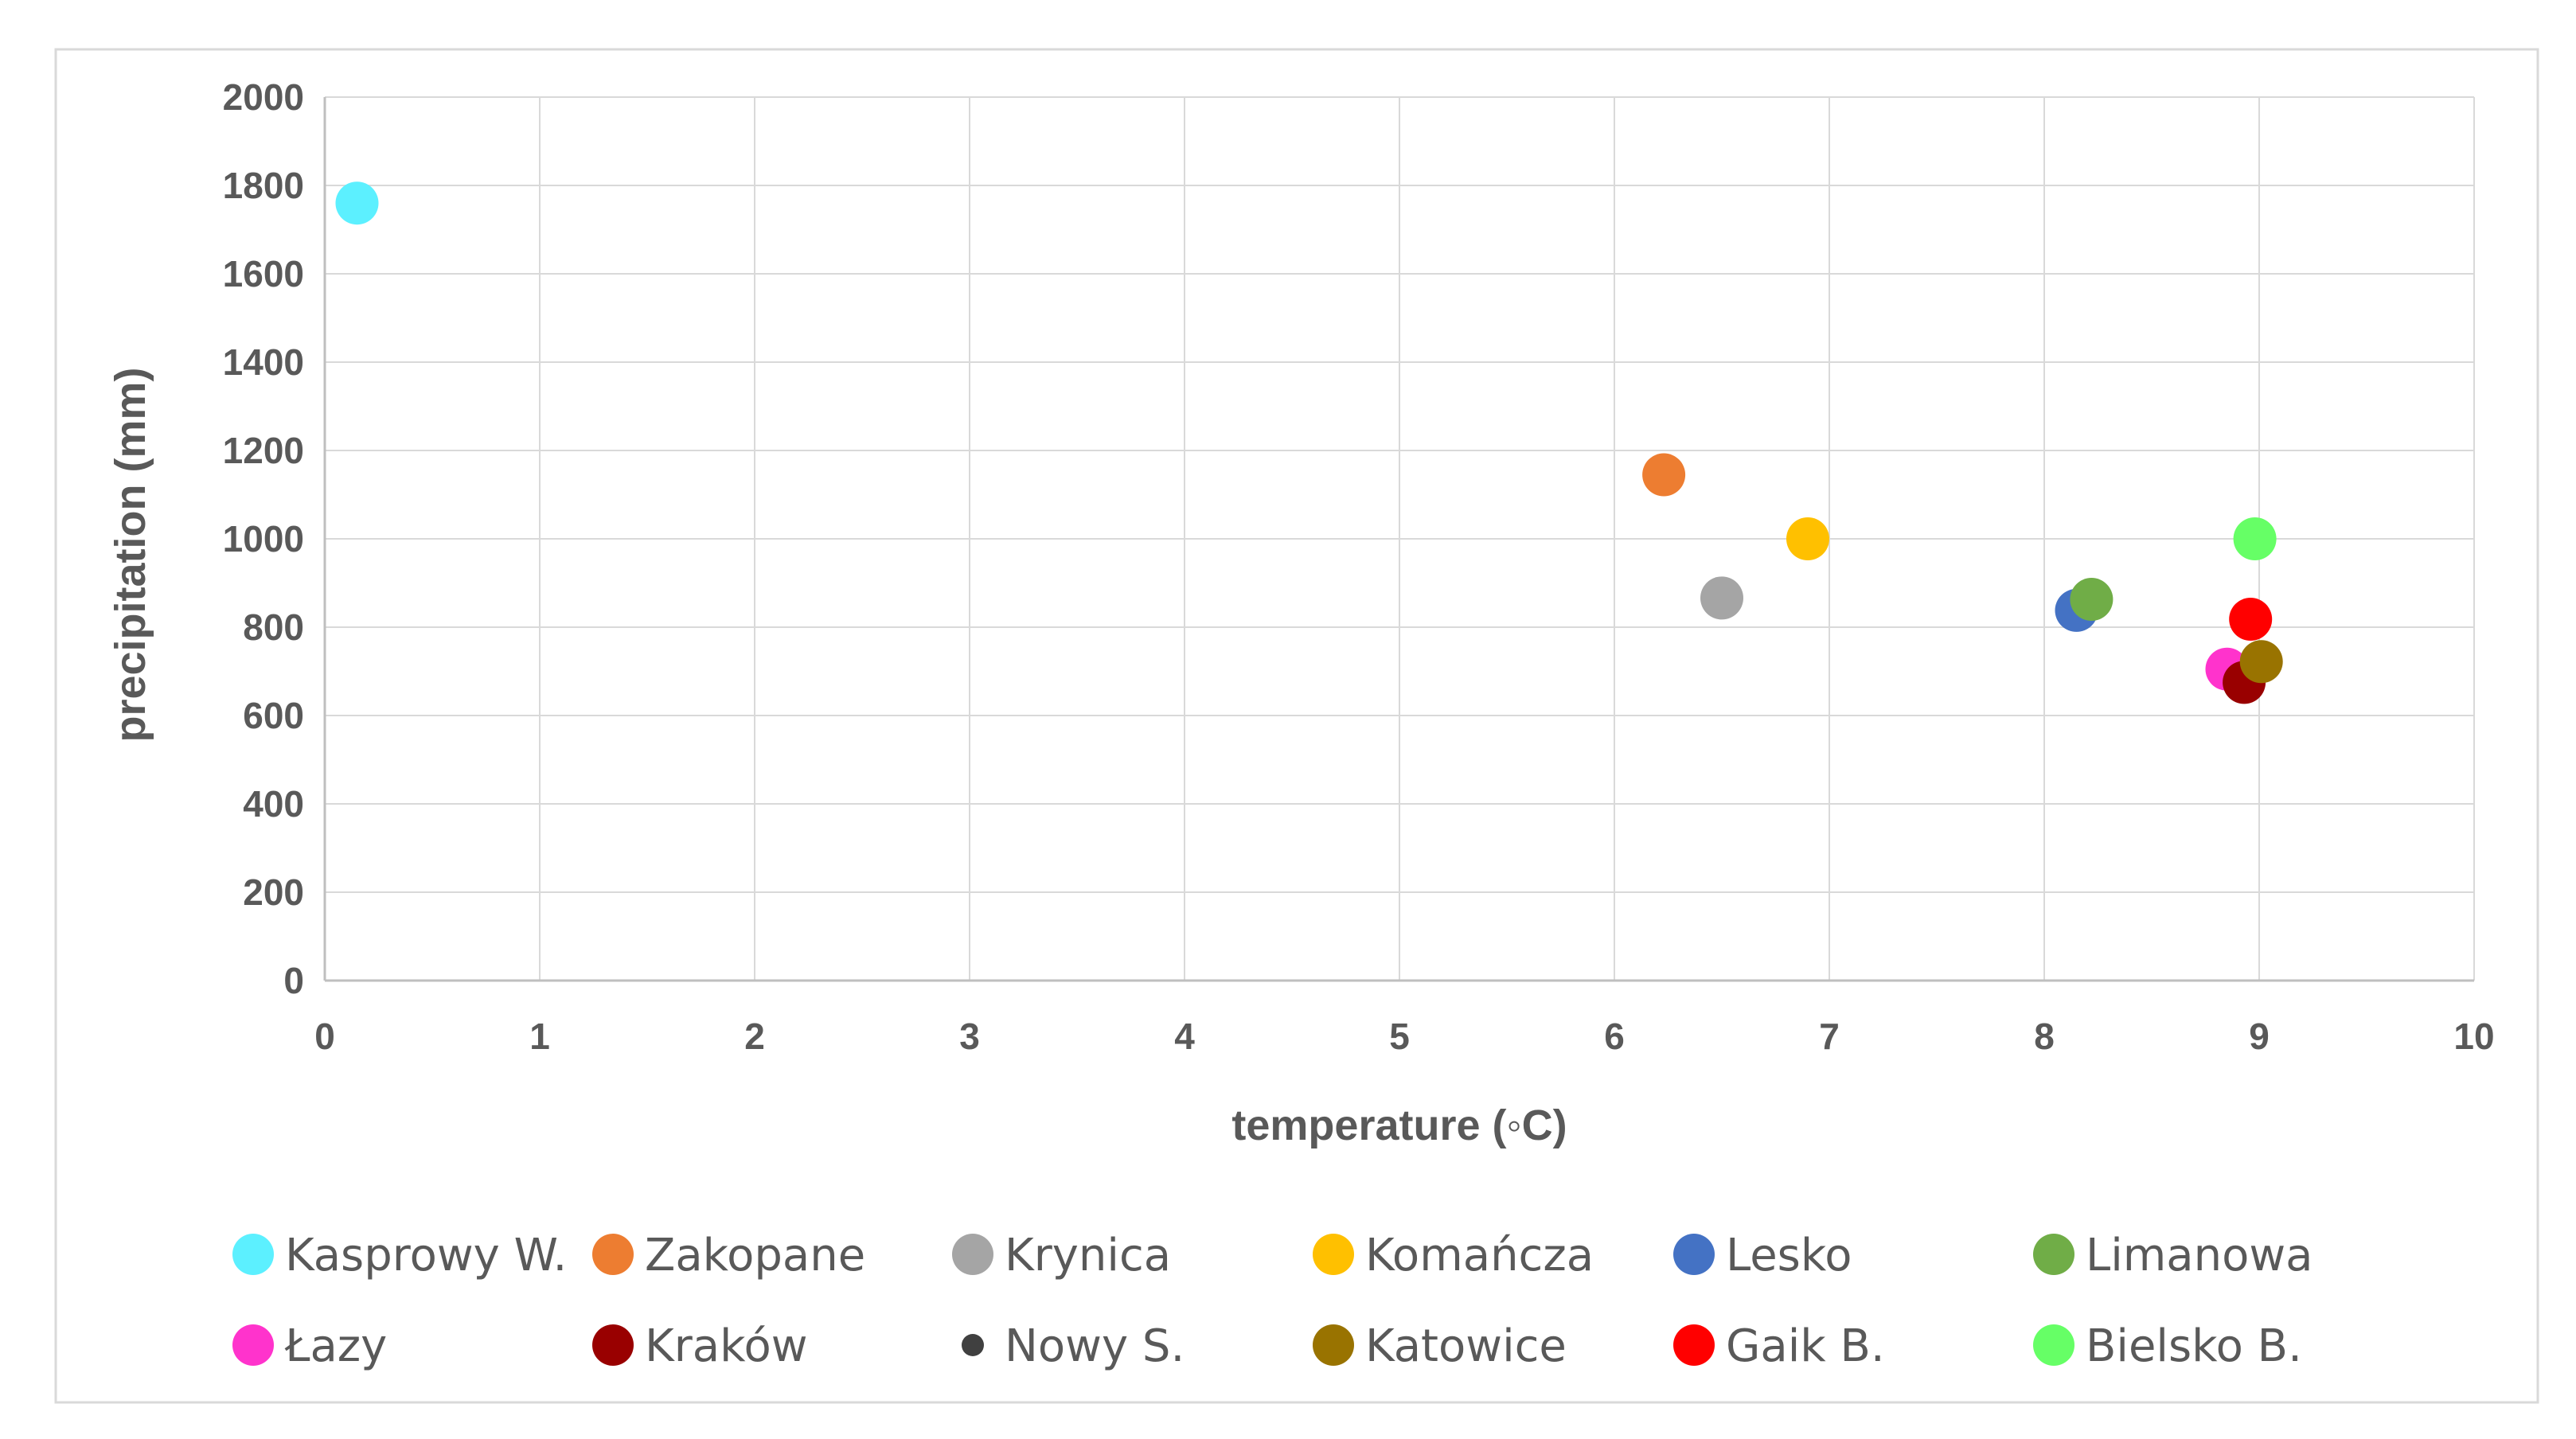 The width and height of the screenshot is (2576, 1439). Describe the element at coordinates (273, 892) in the screenshot. I see `y-tick-label: 200` at that location.